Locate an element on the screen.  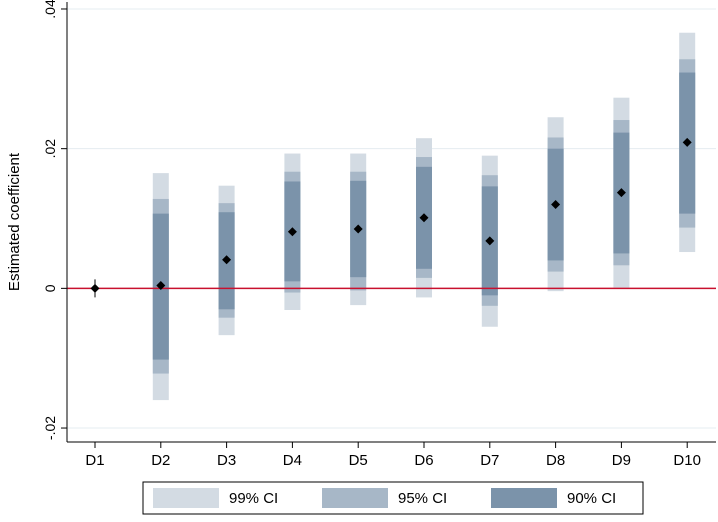
x-tick-label-d3: D3 is located at coordinates (226, 460).